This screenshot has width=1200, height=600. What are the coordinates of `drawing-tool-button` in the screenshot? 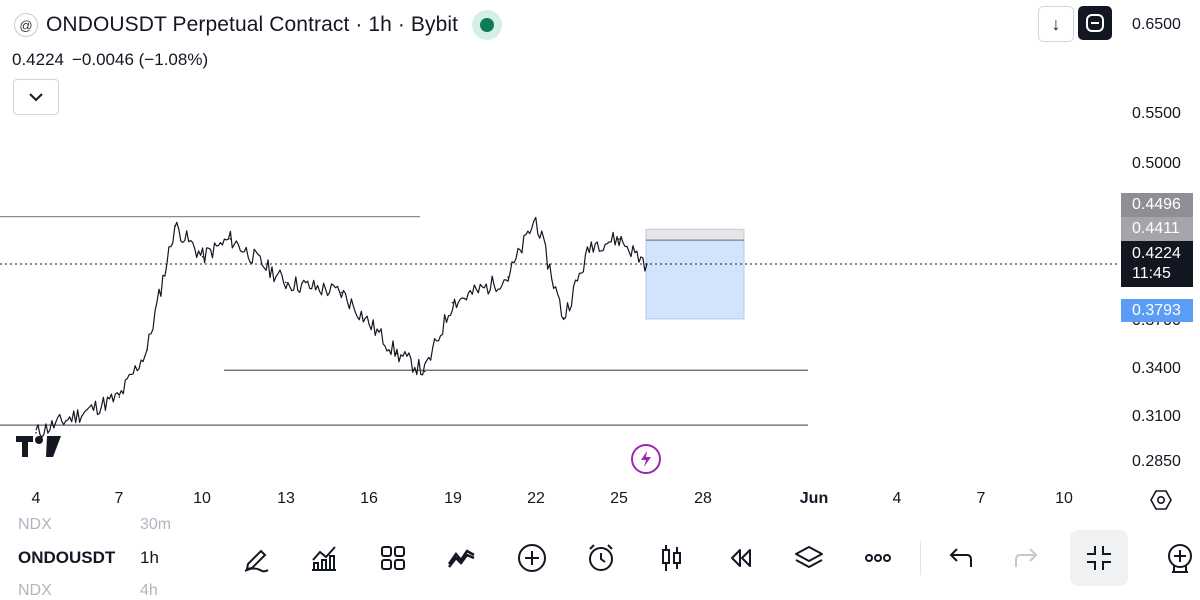 It's located at (256, 558).